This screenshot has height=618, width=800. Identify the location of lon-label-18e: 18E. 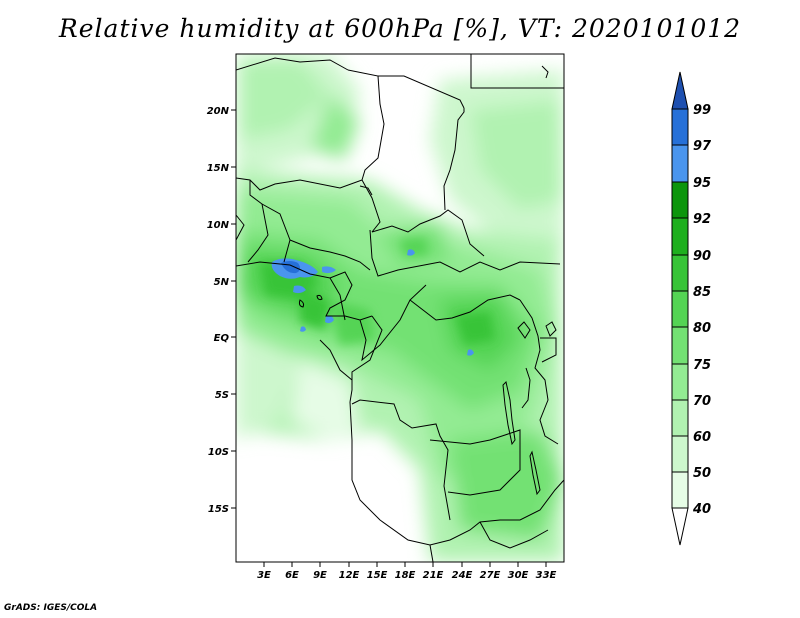
(405, 575).